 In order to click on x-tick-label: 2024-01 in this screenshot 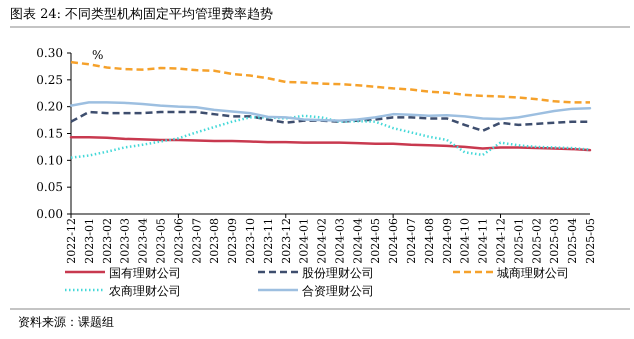, I will do `click(304, 241)`.